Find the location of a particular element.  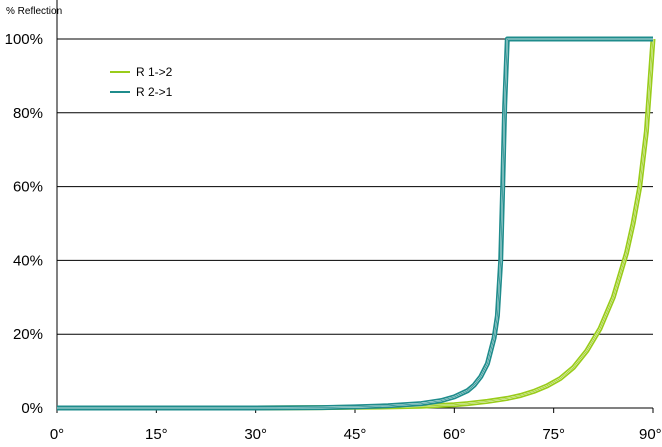

legend-label: R 2->1 is located at coordinates (154, 92).